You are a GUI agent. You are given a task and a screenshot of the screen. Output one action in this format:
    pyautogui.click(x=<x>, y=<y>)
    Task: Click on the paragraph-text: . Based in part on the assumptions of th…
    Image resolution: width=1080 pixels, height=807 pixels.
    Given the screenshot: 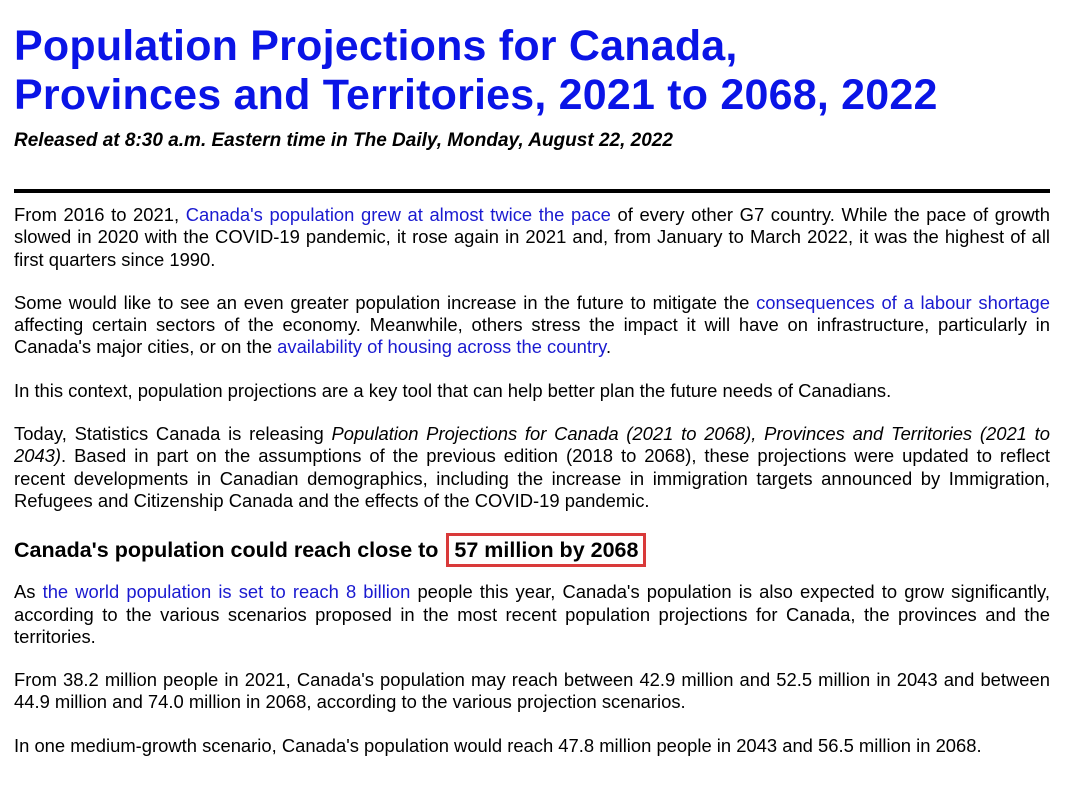 What is the action you would take?
    pyautogui.click(x=532, y=478)
    